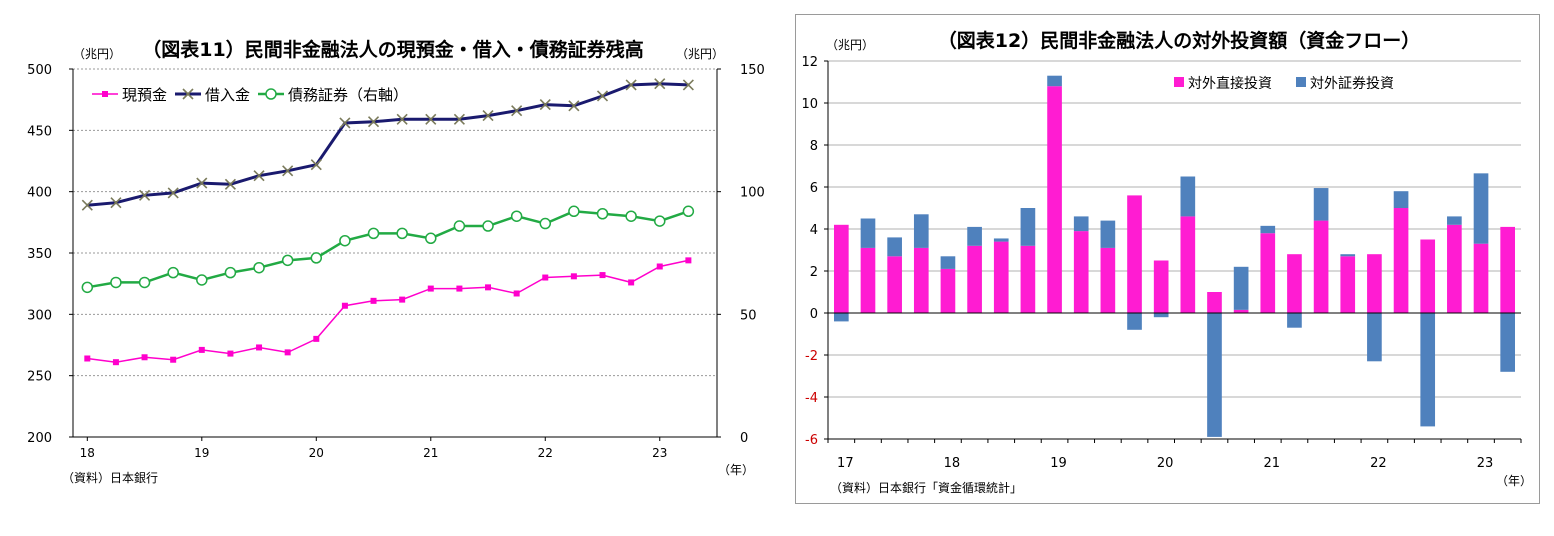 This screenshot has height=536, width=1554. Describe the element at coordinates (1223, 83) in the screenshot. I see `legend-direct-investment: 対外直接投資` at that location.